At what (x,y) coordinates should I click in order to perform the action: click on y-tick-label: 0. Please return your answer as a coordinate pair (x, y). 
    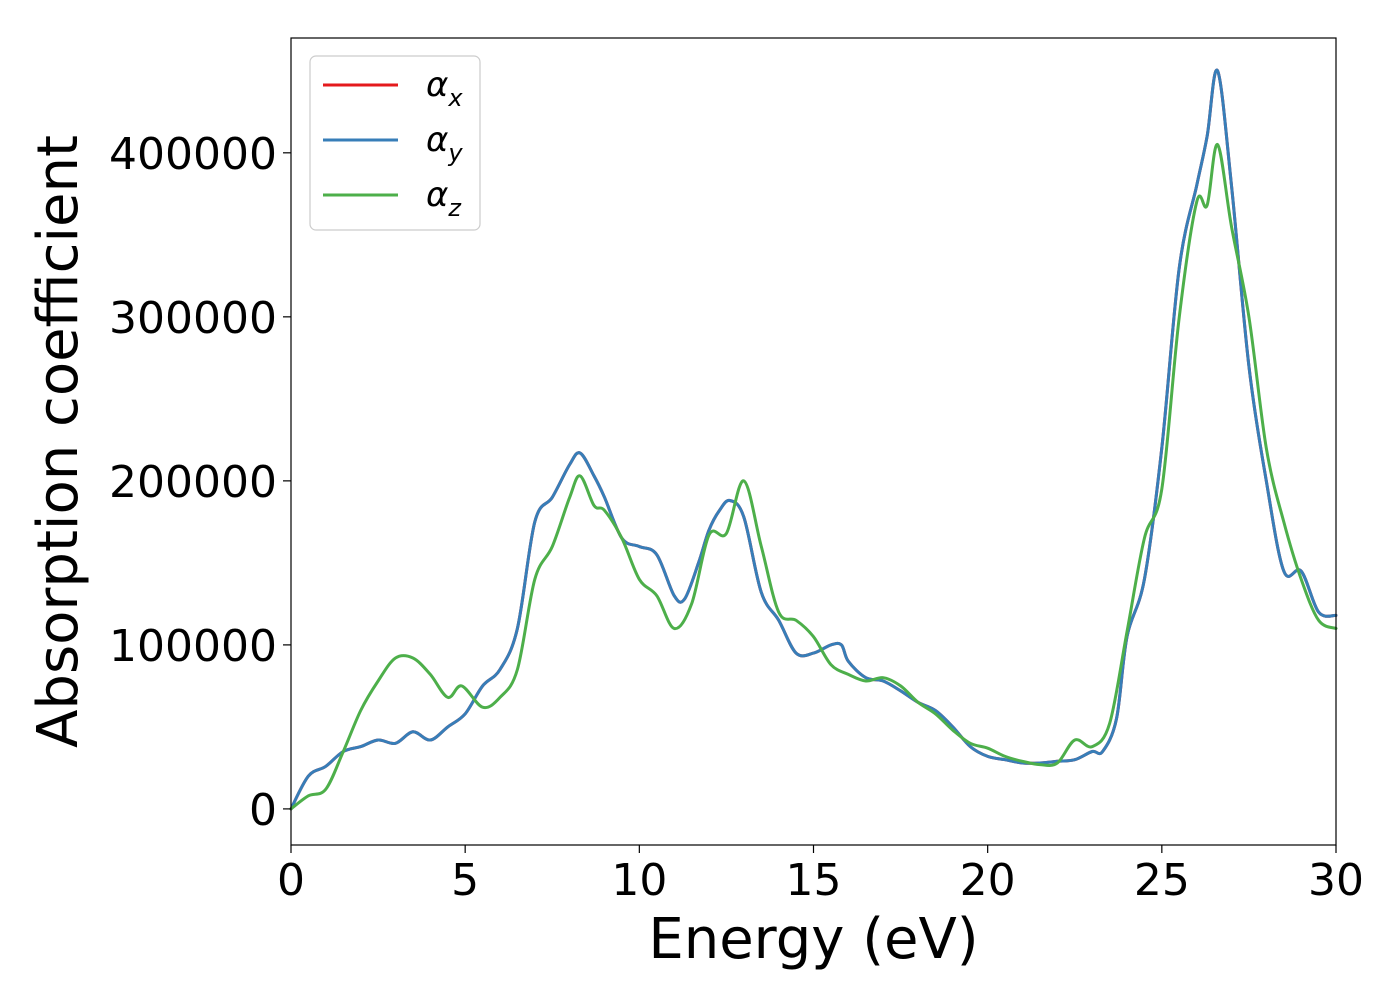
    Looking at the image, I should click on (263, 810).